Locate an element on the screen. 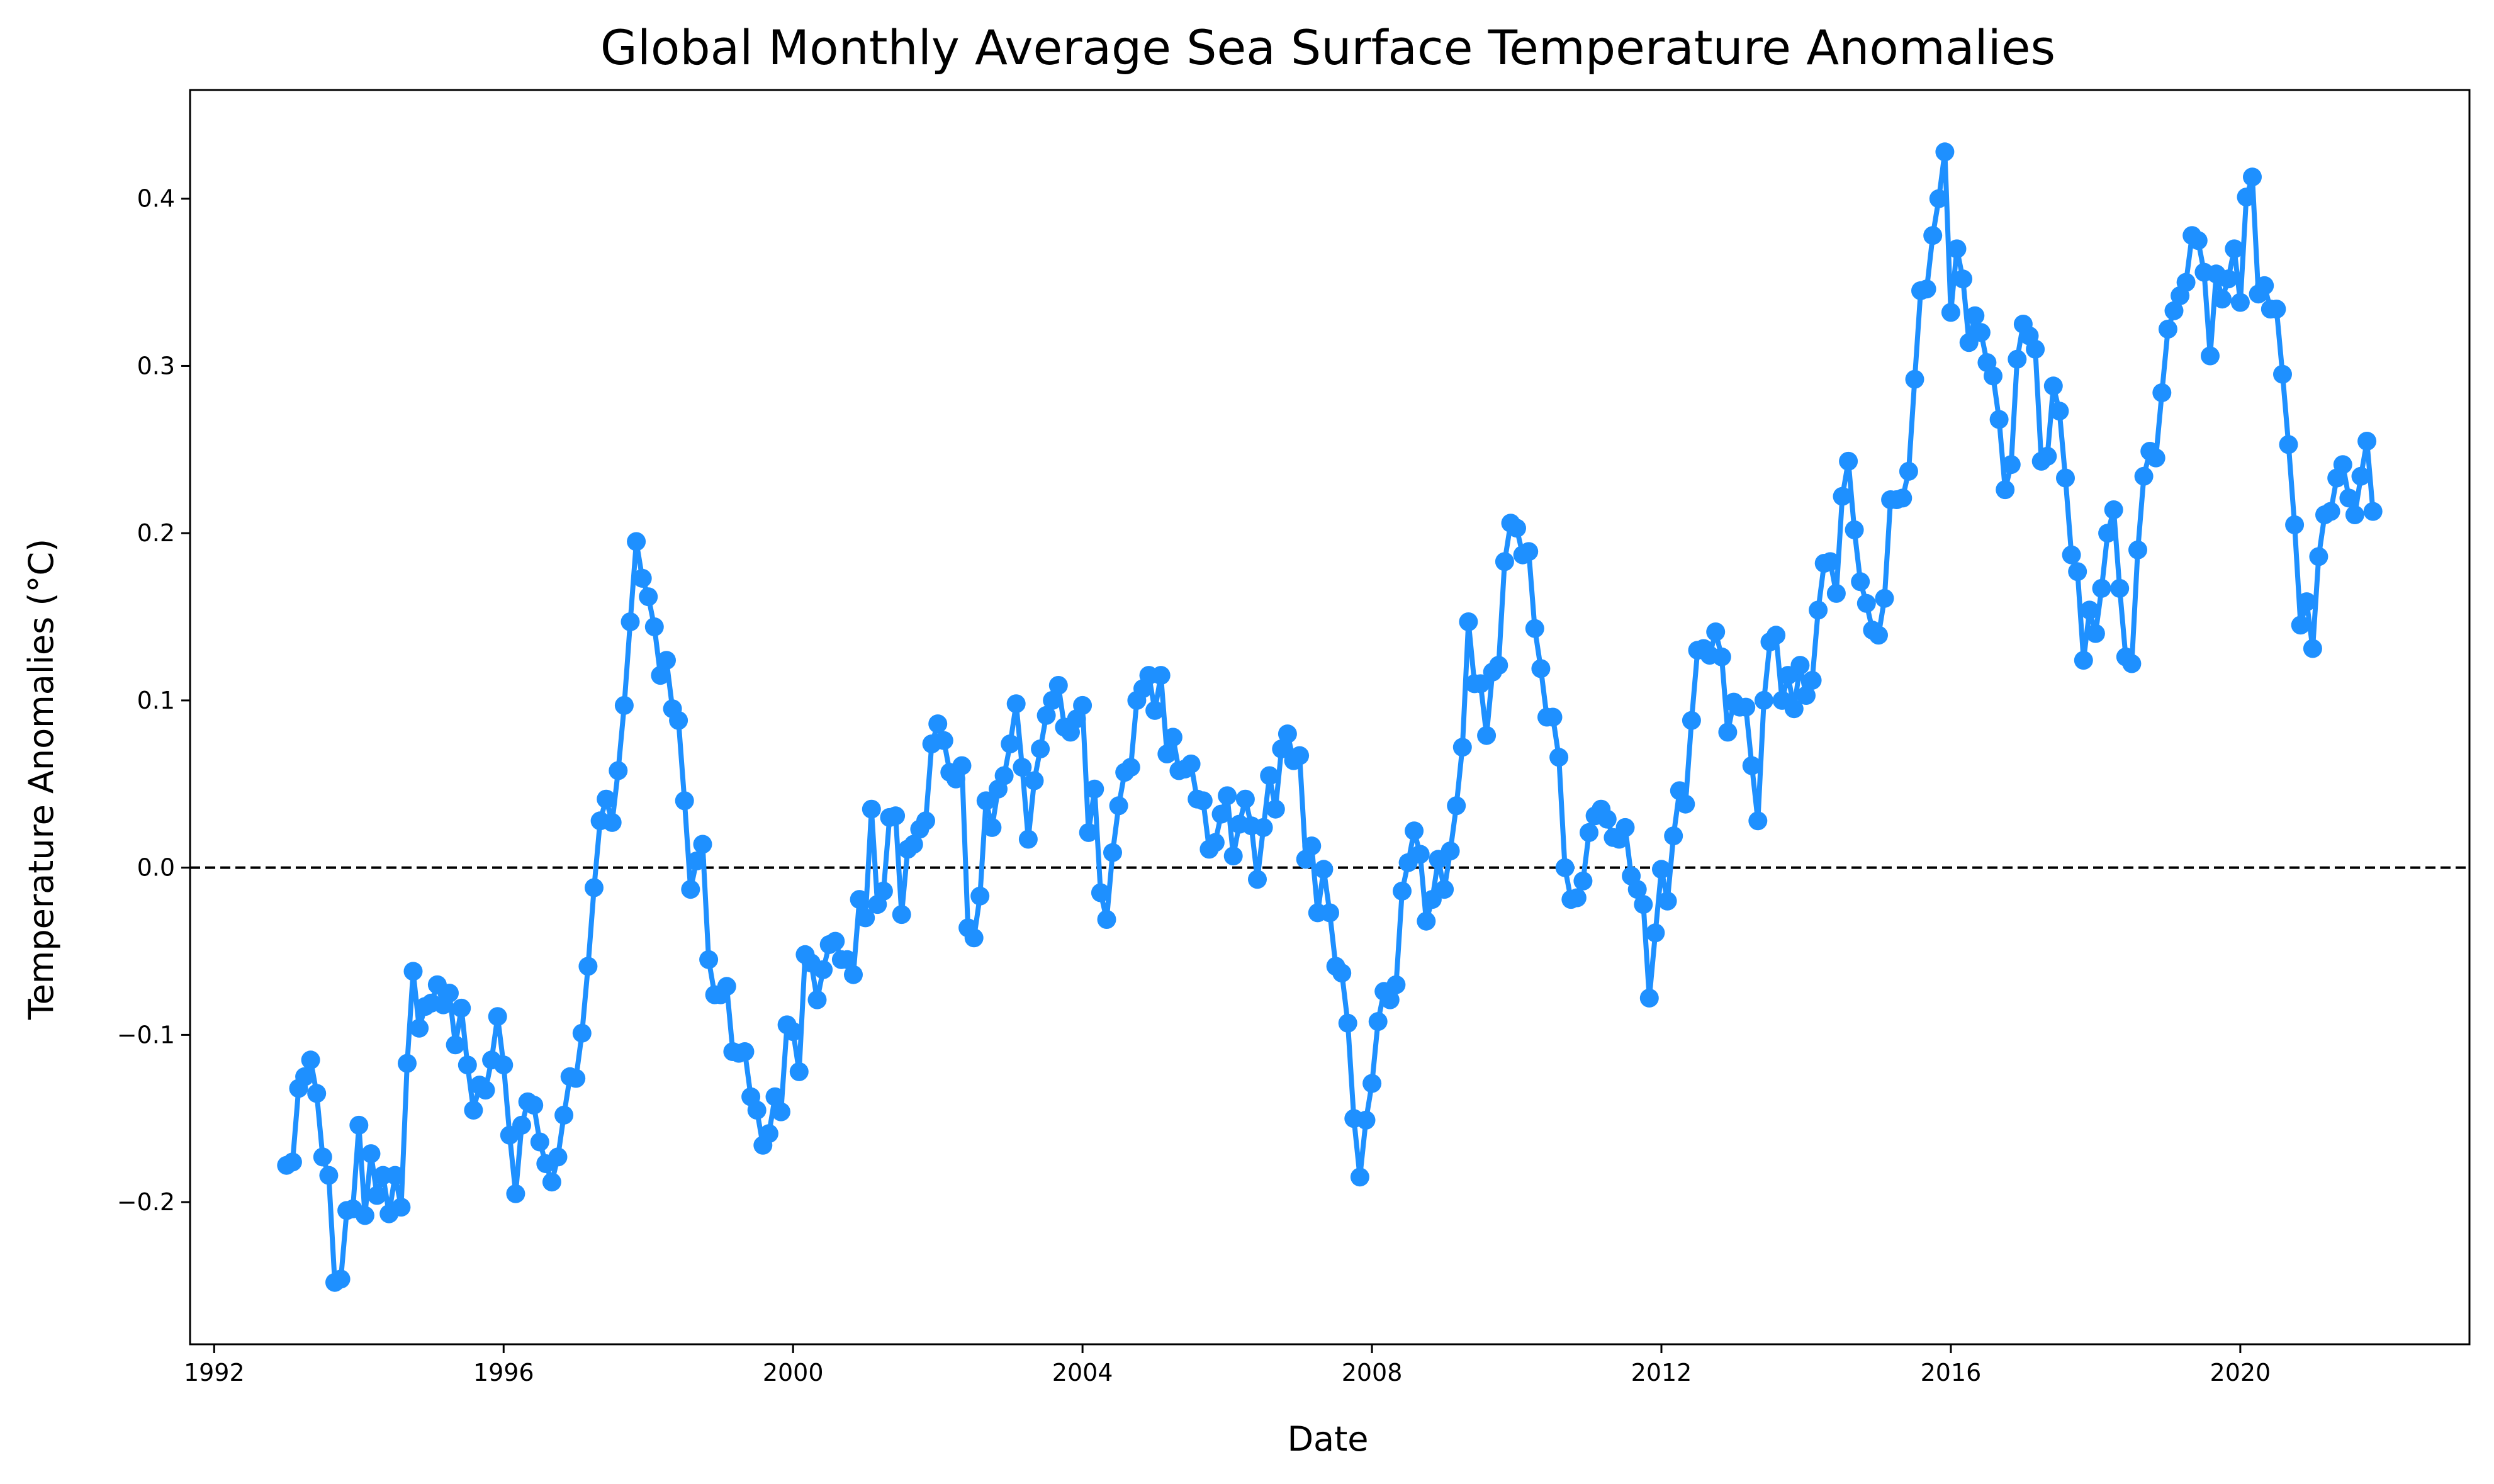 Image resolution: width=2494 pixels, height=1484 pixels. x-tick-label: 2004 is located at coordinates (1082, 1372).